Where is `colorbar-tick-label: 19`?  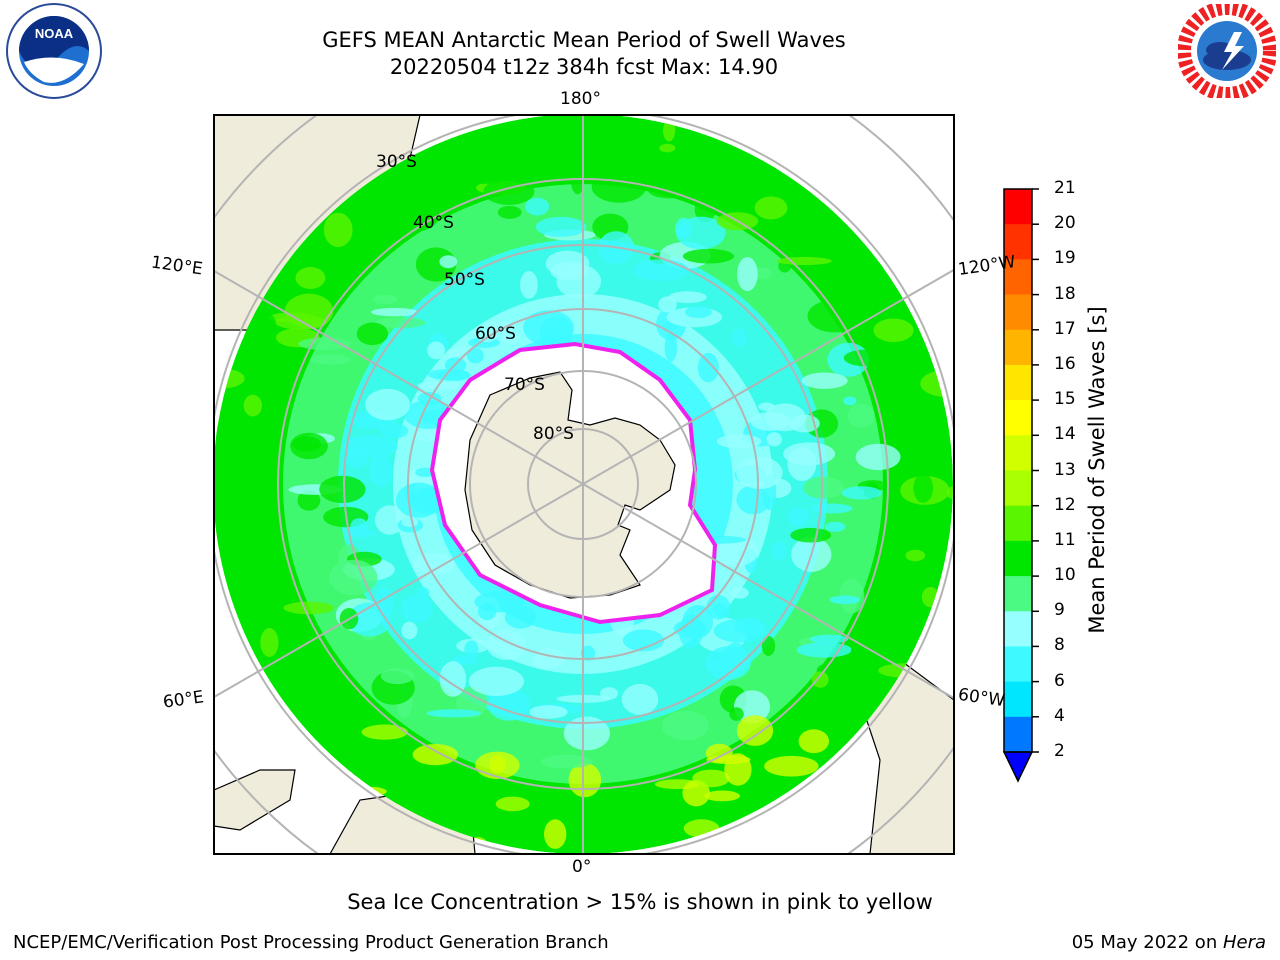 colorbar-tick-label: 19 is located at coordinates (1065, 258).